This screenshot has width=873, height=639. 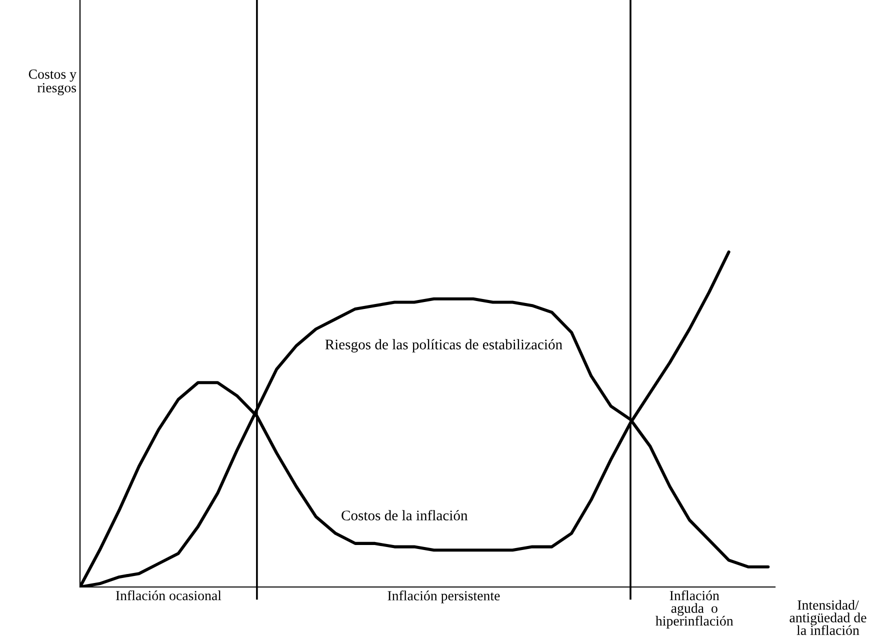 What do you see at coordinates (828, 618) in the screenshot?
I see `x-axis-title: Intensidad/ antigüedad de la inflación` at bounding box center [828, 618].